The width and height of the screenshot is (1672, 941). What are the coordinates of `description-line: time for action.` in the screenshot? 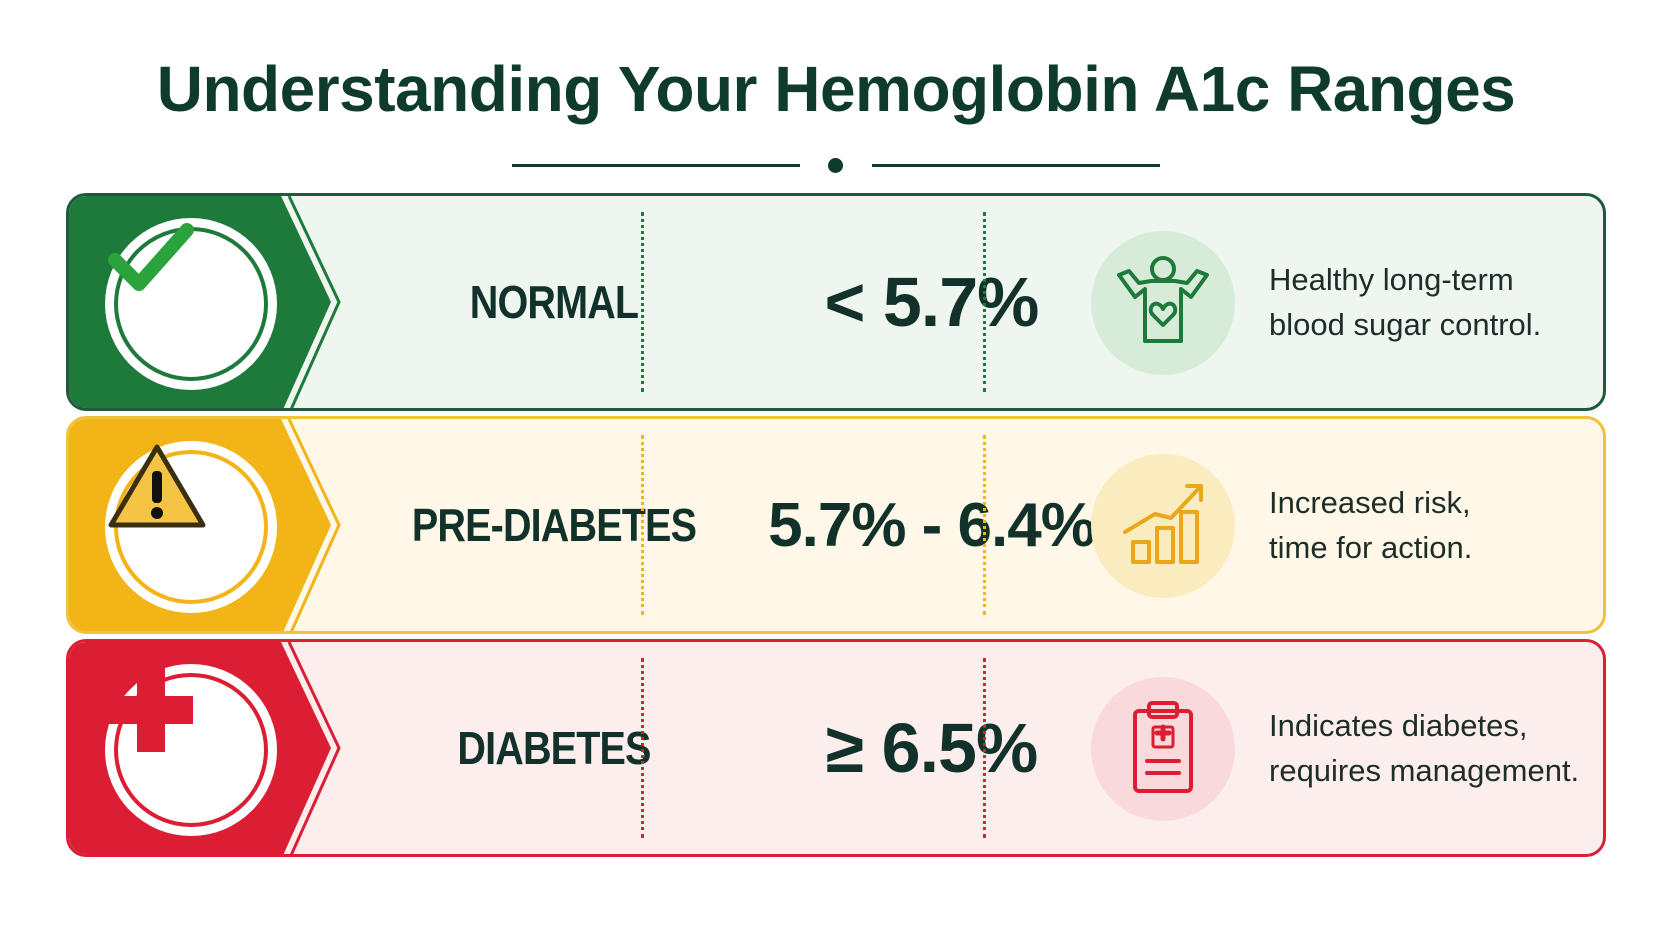 It's located at (1371, 547).